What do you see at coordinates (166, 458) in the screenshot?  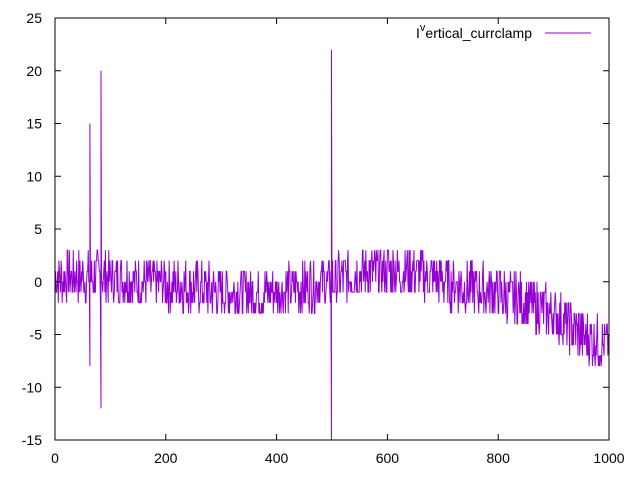 I see `x-tick-label: 200` at bounding box center [166, 458].